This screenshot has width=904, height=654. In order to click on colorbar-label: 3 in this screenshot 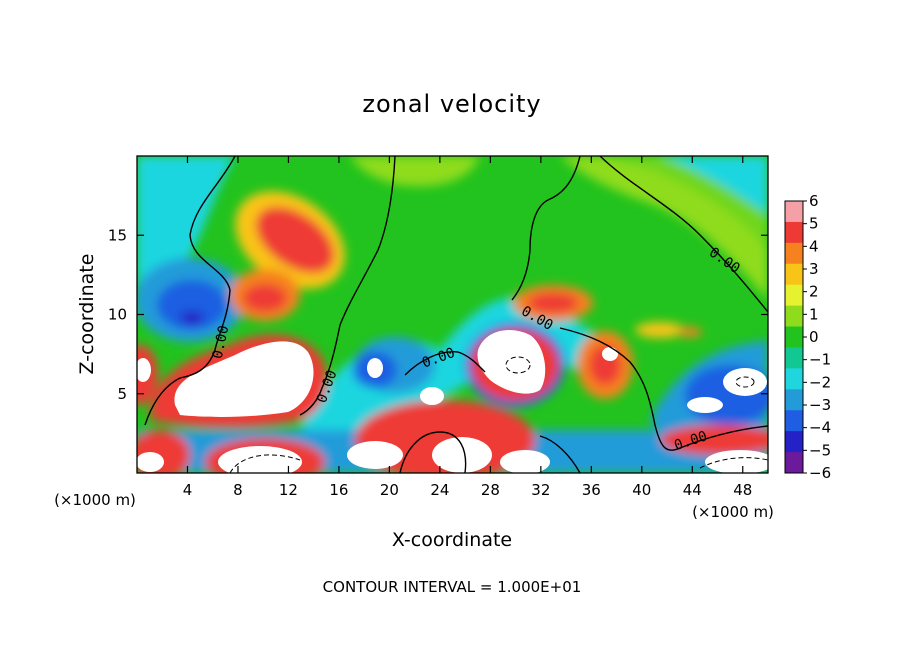, I will do `click(814, 269)`.